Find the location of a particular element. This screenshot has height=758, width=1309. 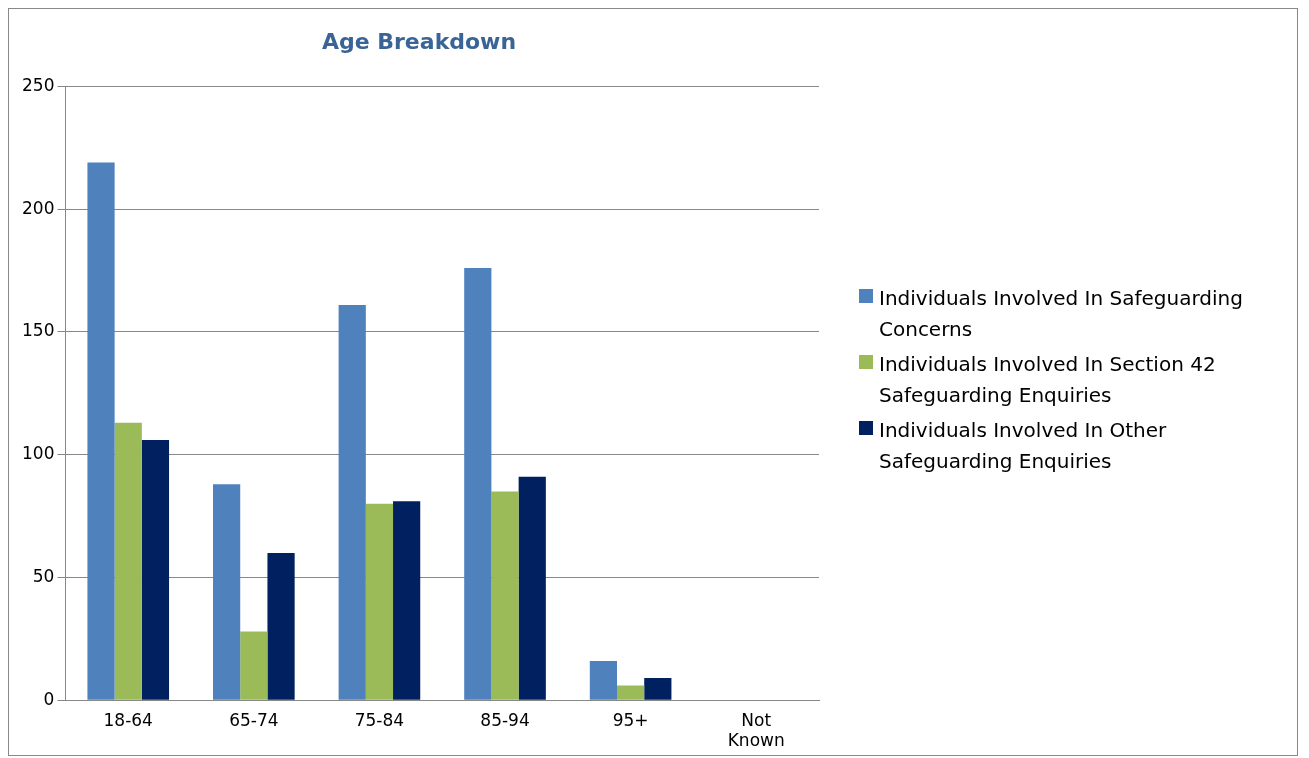

x-tick-label: 85-94 is located at coordinates (505, 719).